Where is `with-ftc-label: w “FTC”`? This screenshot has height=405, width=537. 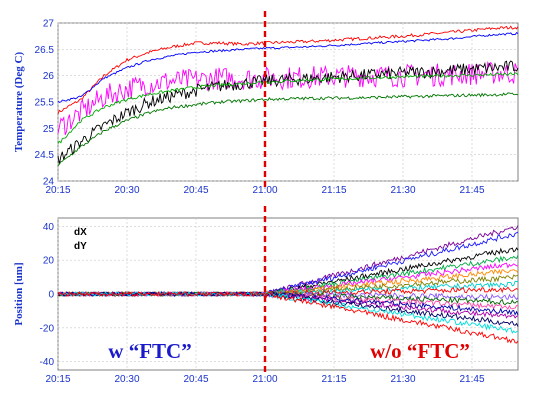
with-ftc-label: w “FTC” is located at coordinates (149, 351).